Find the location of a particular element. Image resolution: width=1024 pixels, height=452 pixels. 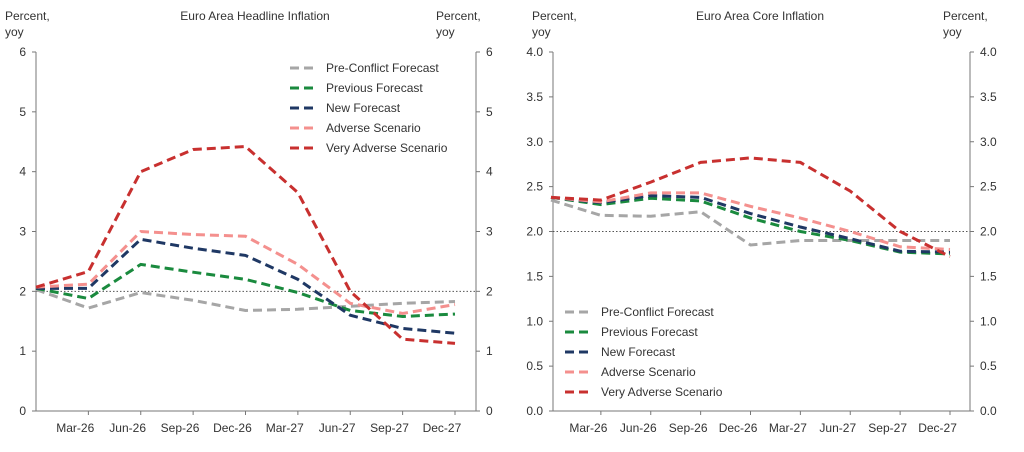

chart-title: Euro Area Headline Inflation is located at coordinates (254, 16).